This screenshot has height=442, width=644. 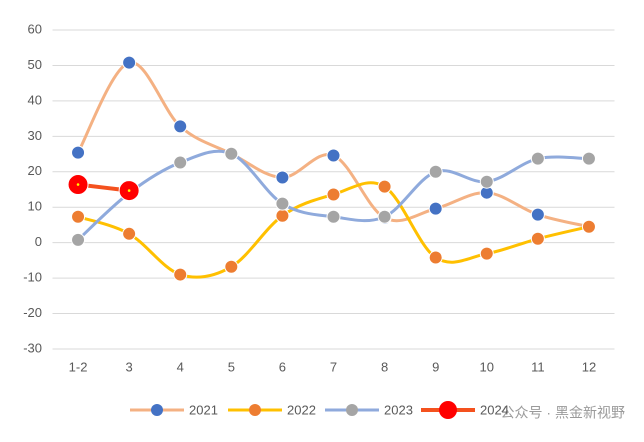 I want to click on x-tick-label: 10, so click(x=487, y=366).